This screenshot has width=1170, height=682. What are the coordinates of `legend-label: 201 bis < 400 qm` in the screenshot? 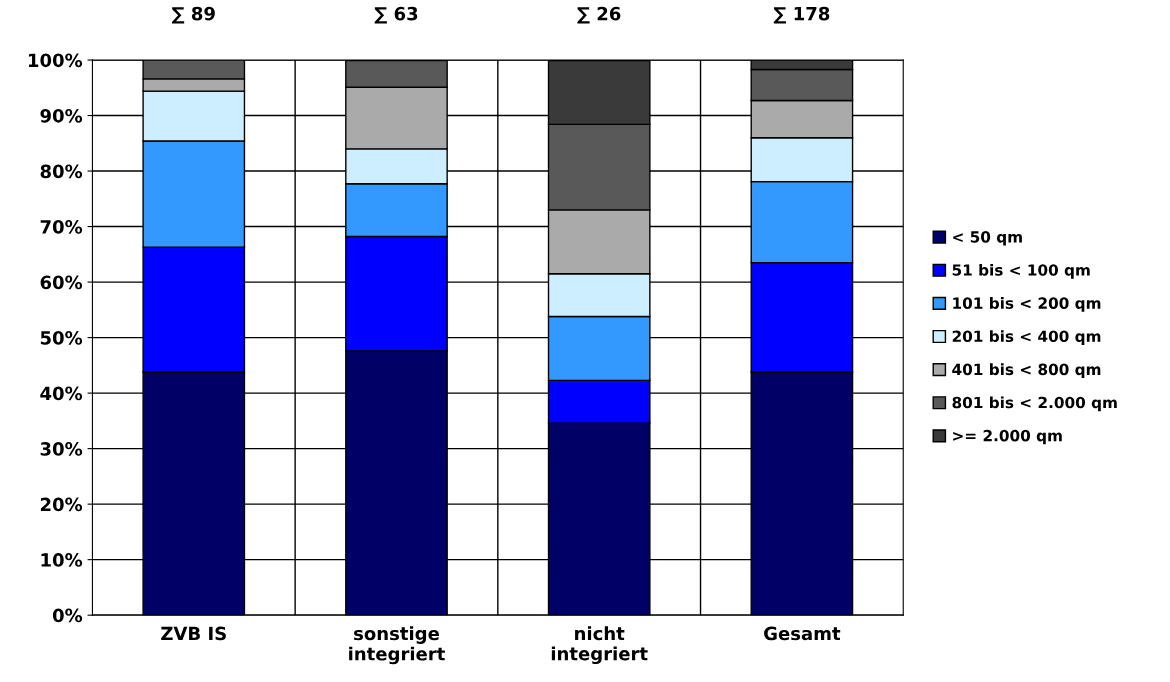 It's located at (1026, 337).